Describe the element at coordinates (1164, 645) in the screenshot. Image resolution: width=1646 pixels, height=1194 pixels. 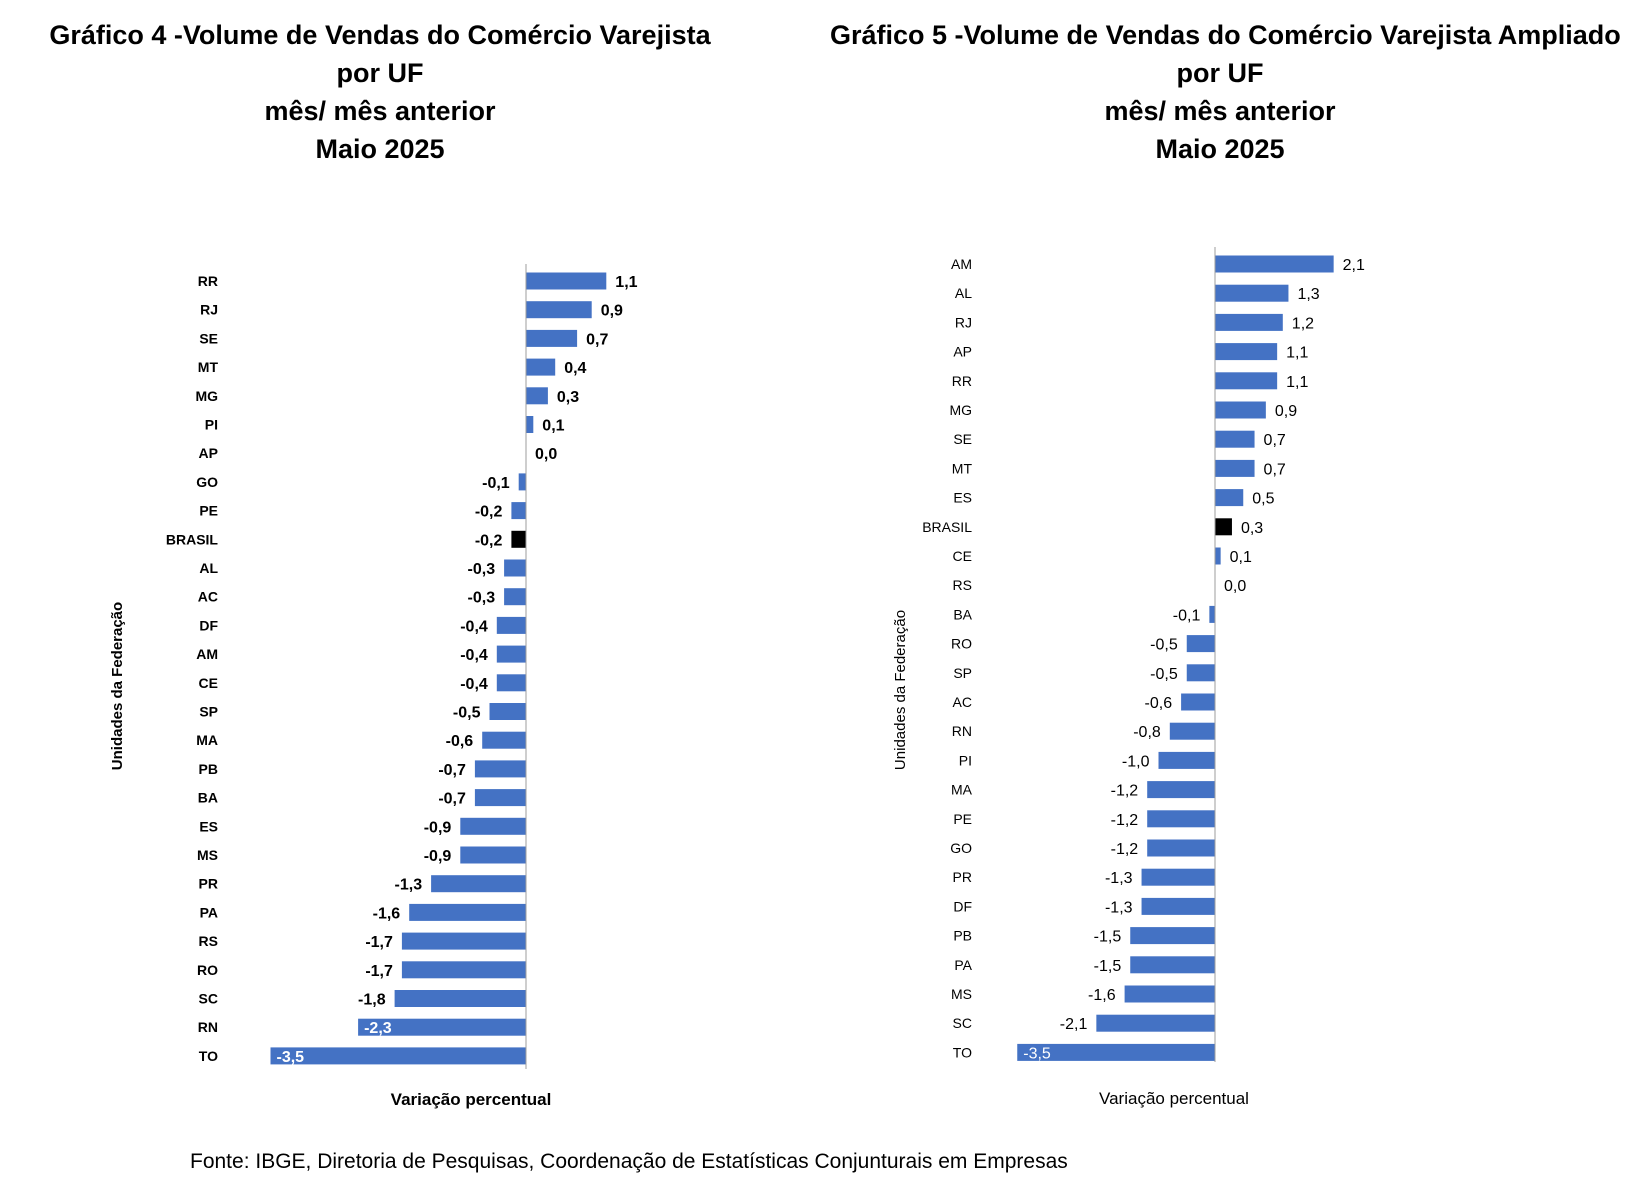
I see `chart-2-data-label: -0,5` at that location.